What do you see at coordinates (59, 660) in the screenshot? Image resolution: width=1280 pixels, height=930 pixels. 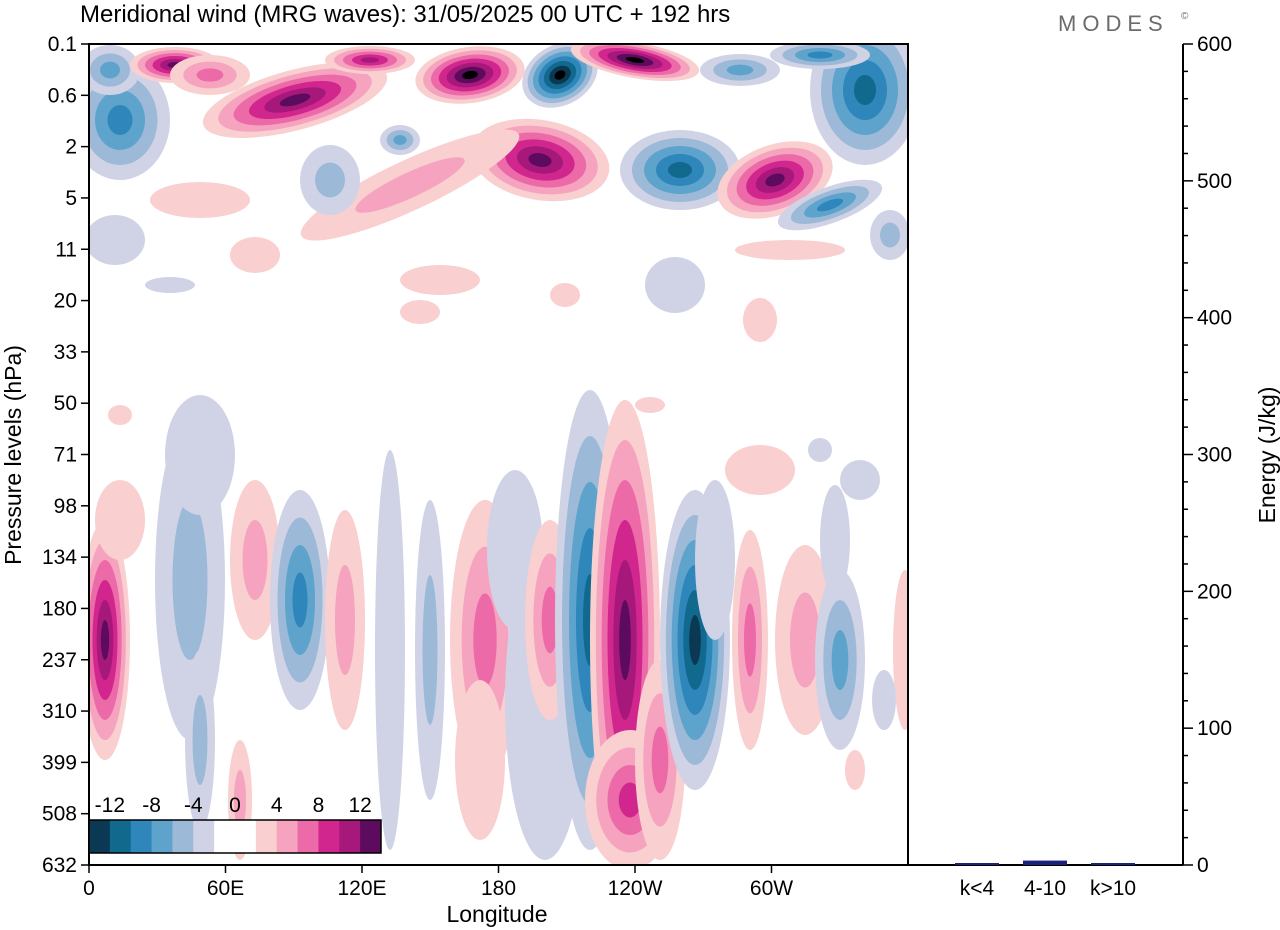 I see `pressure-tick-label: 237` at bounding box center [59, 660].